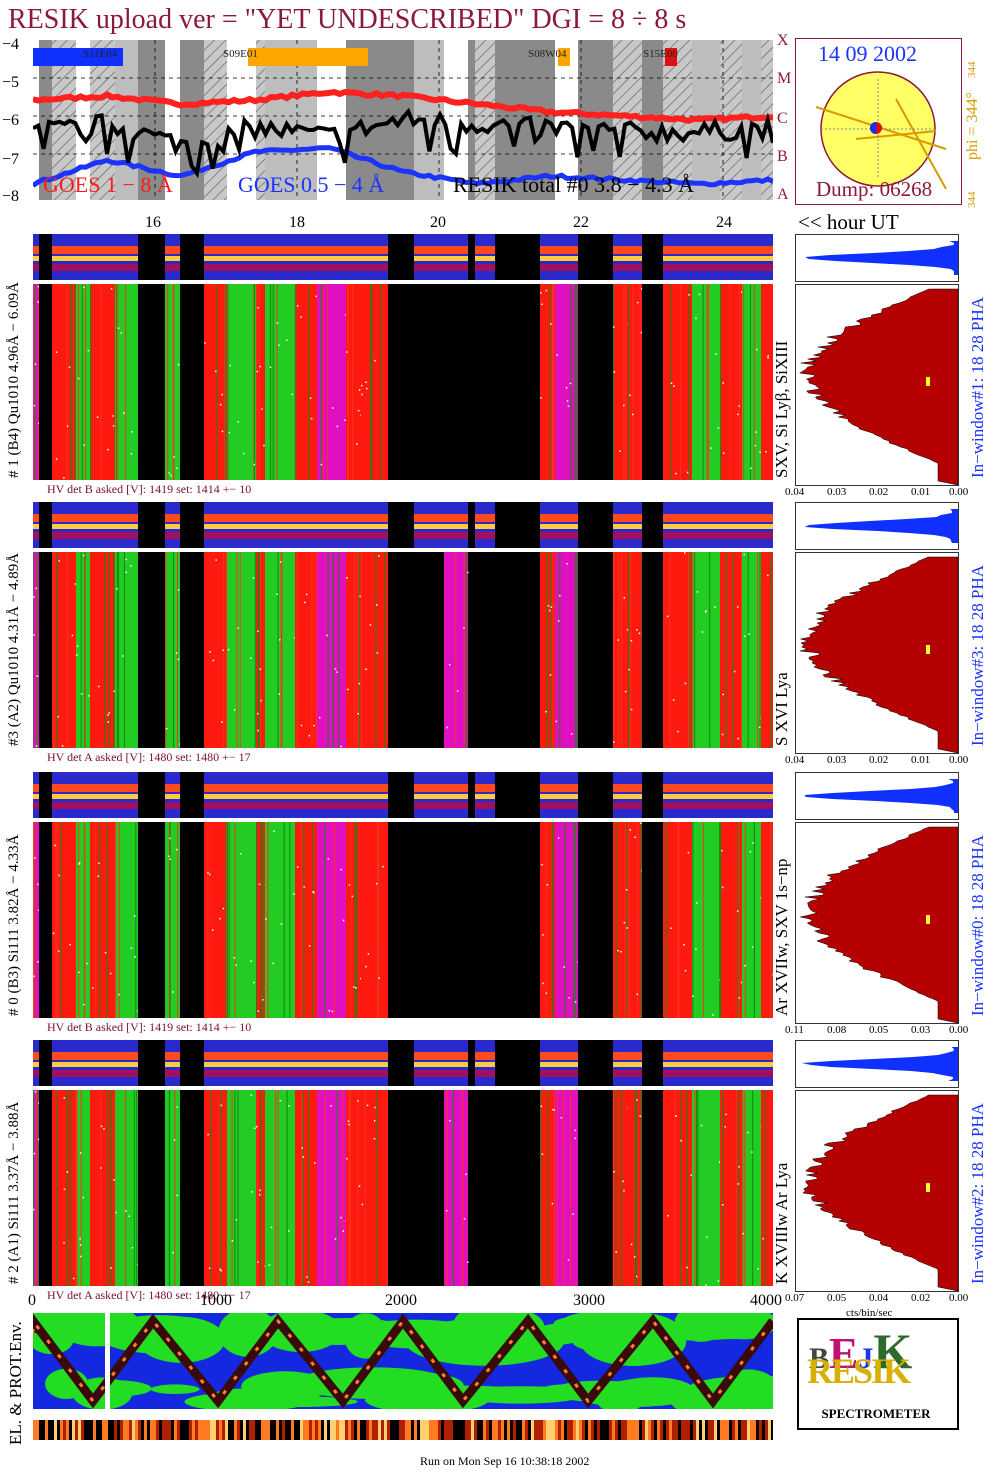 This screenshot has width=1004, height=1477. Describe the element at coordinates (879, 760) in the screenshot. I see `profile-tick: 0.02` at that location.